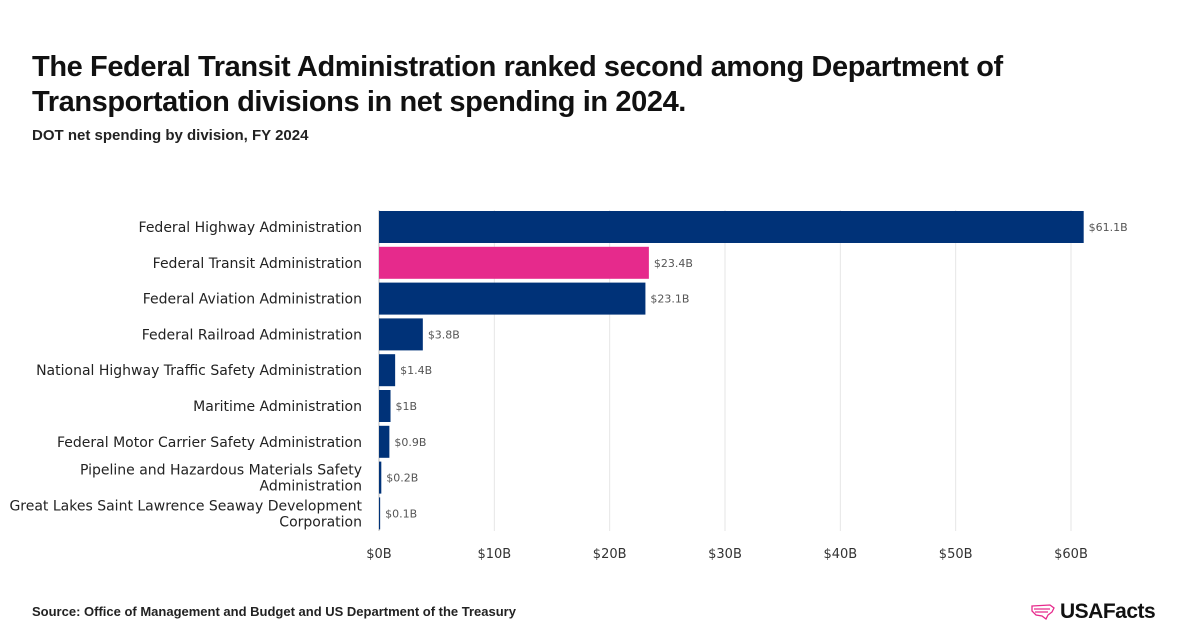 This screenshot has height=628, width=1200. What do you see at coordinates (494, 554) in the screenshot?
I see `x-tick-label: $10B` at bounding box center [494, 554].